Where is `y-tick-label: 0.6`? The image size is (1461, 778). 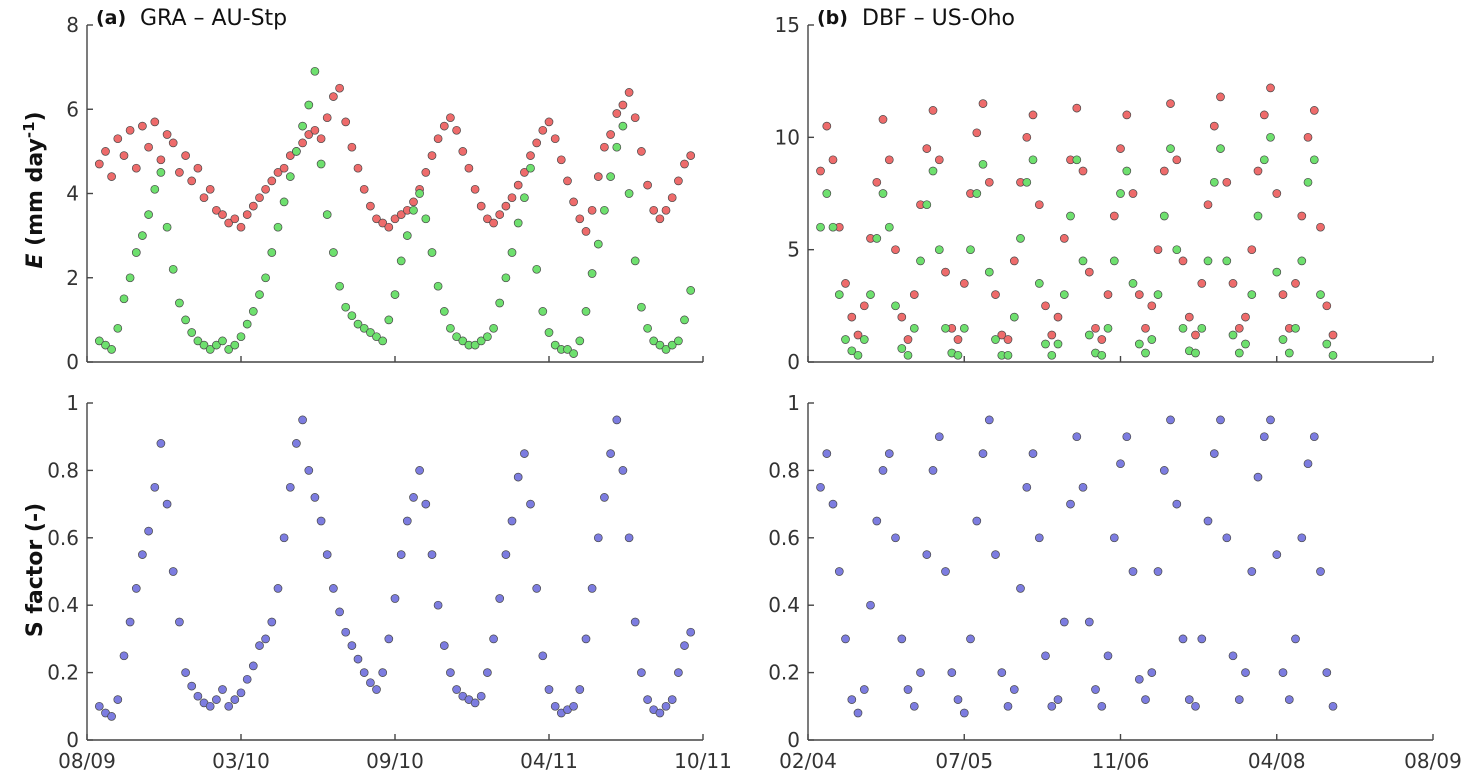
y-tick-label: 0.6 is located at coordinates (63, 538).